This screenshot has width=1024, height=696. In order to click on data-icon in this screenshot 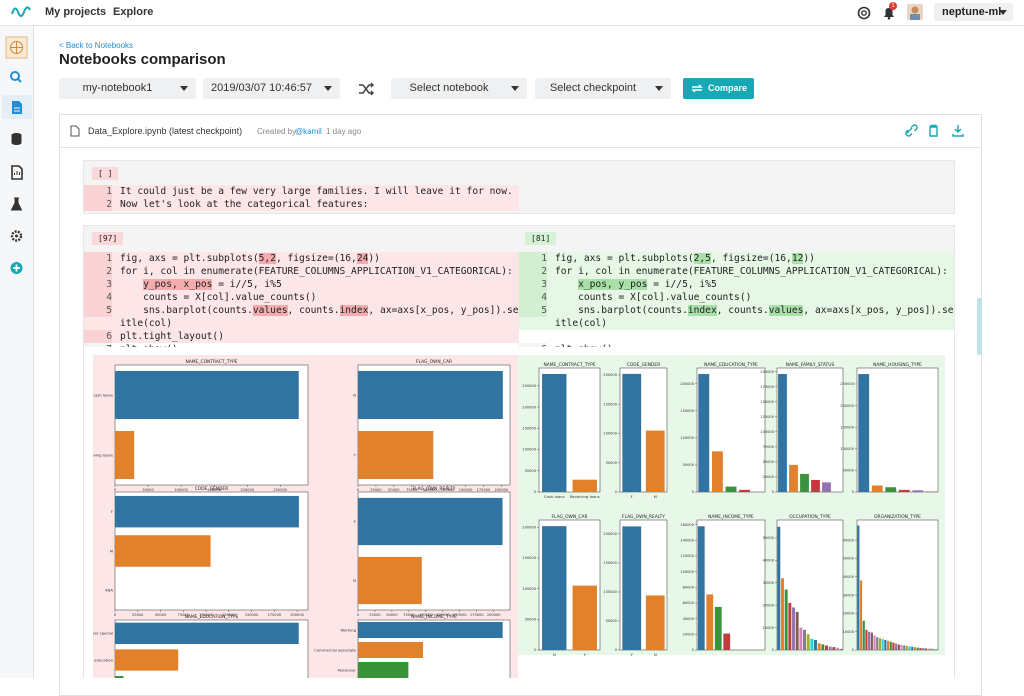, I will do `click(17, 139)`.